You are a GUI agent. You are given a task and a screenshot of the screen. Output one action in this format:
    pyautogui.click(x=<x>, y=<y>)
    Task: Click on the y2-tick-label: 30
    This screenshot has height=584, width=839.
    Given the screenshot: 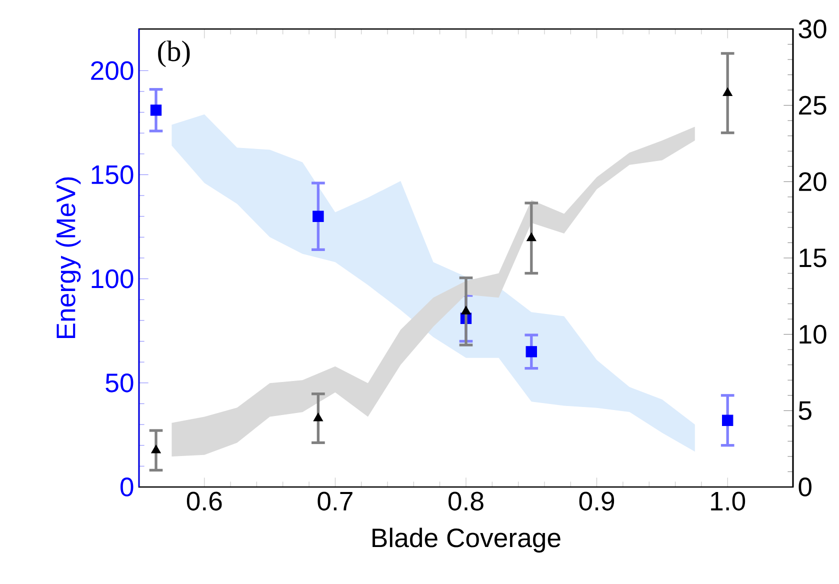 What is the action you would take?
    pyautogui.click(x=812, y=29)
    